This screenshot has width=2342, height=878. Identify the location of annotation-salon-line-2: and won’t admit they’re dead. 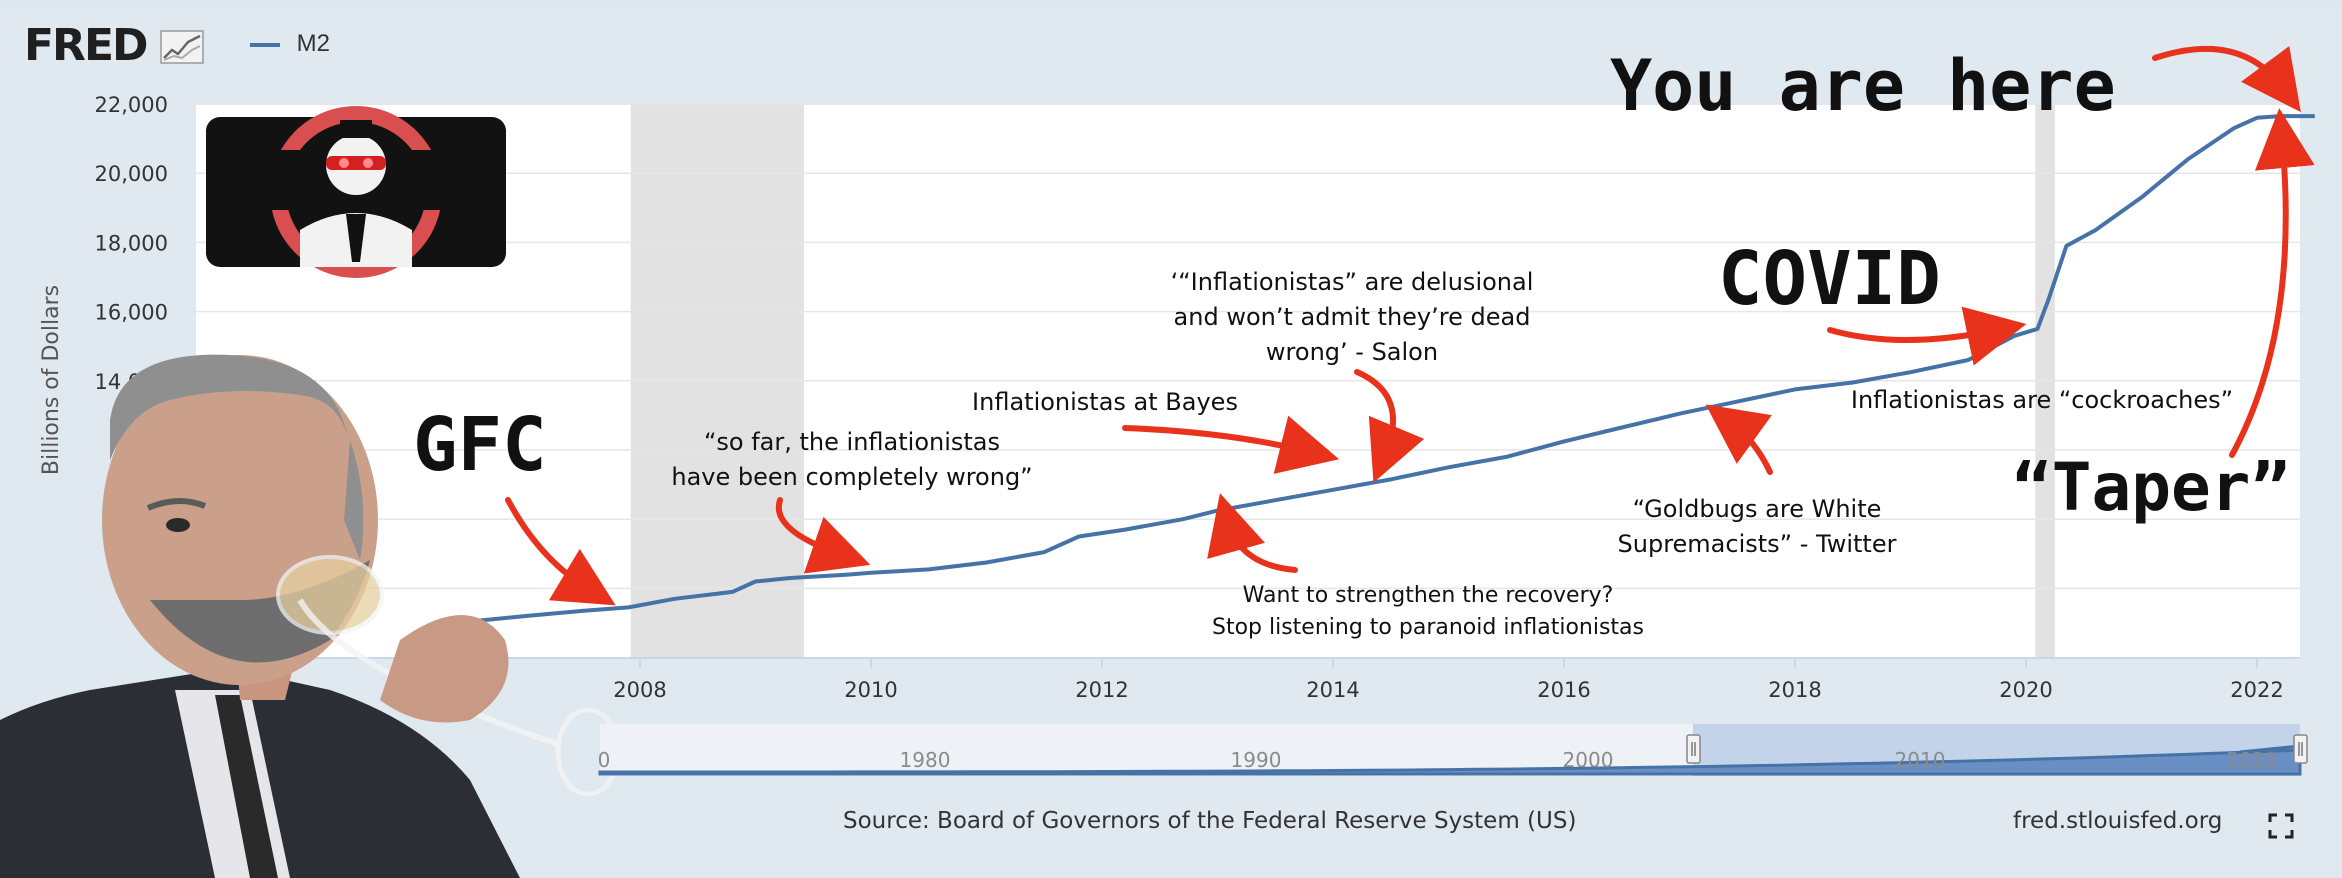
(1352, 317).